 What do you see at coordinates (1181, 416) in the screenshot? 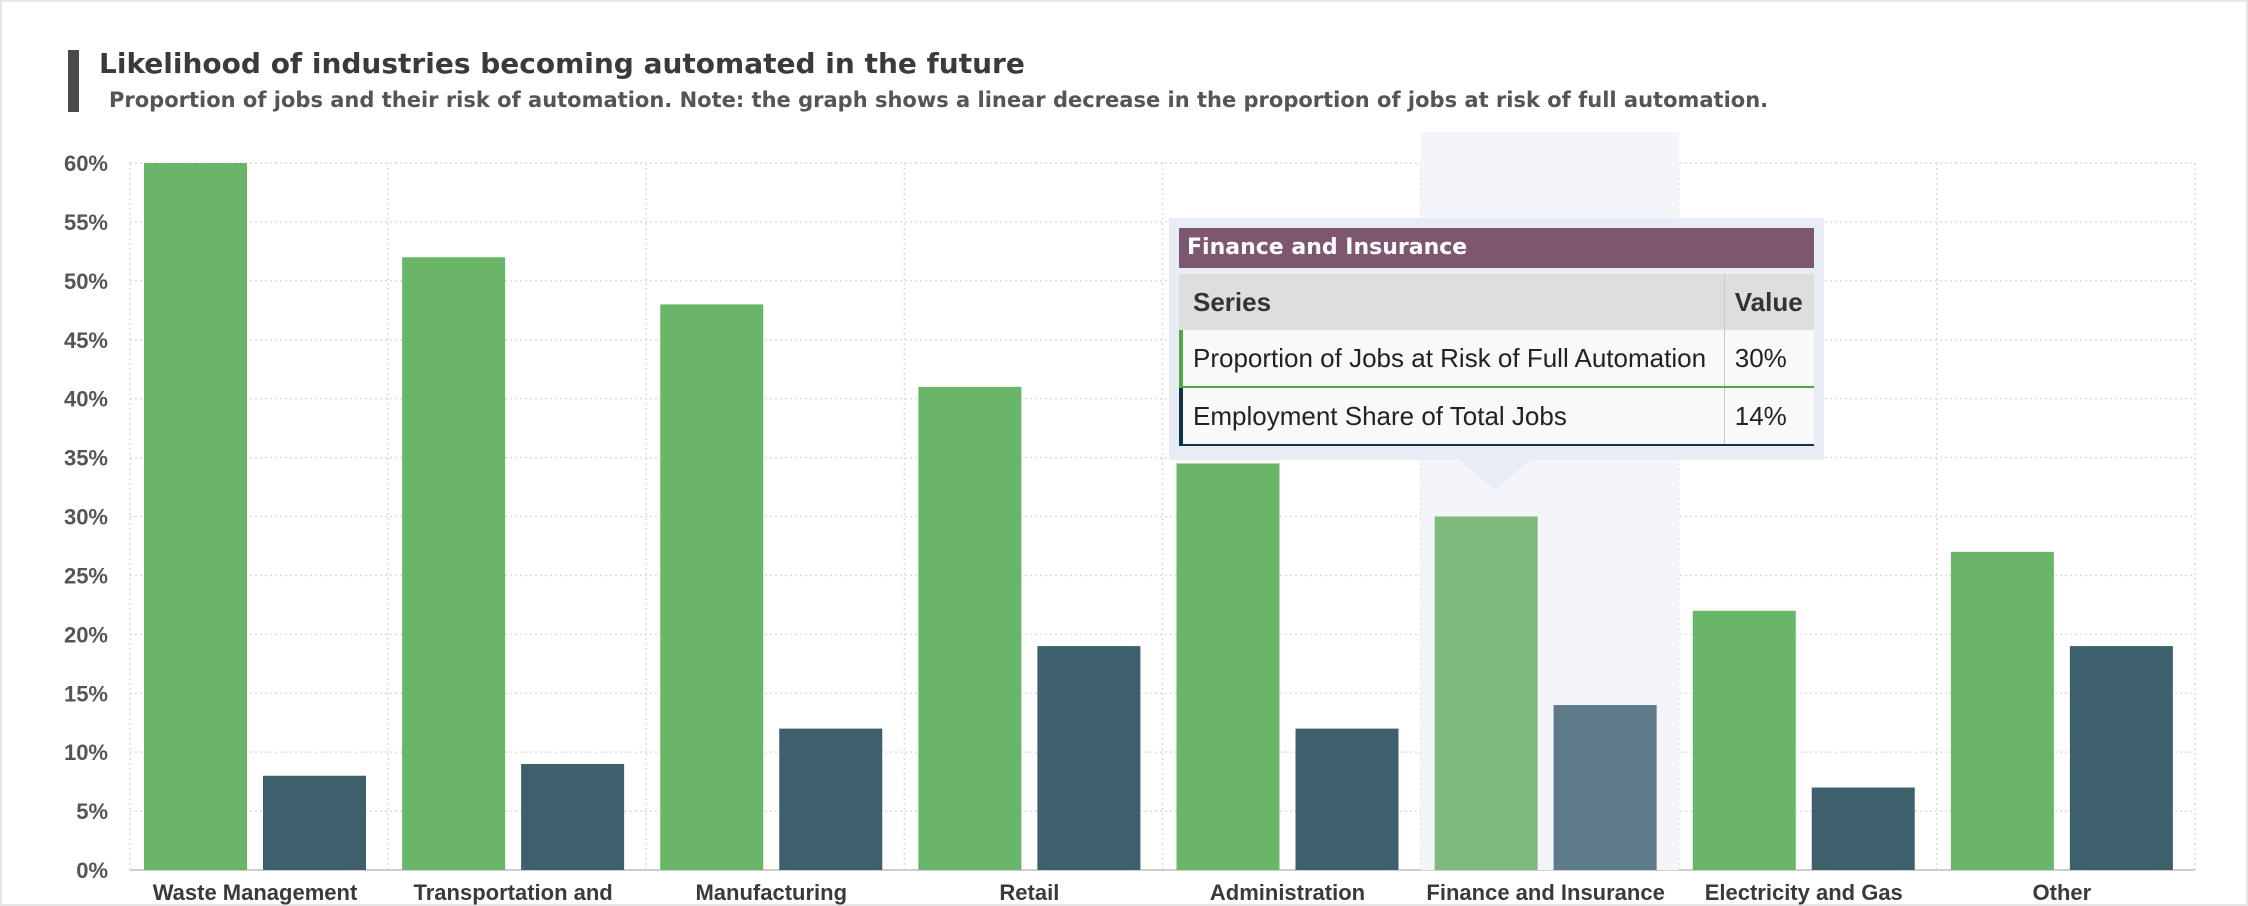
I see `series-swatch-dark` at bounding box center [1181, 416].